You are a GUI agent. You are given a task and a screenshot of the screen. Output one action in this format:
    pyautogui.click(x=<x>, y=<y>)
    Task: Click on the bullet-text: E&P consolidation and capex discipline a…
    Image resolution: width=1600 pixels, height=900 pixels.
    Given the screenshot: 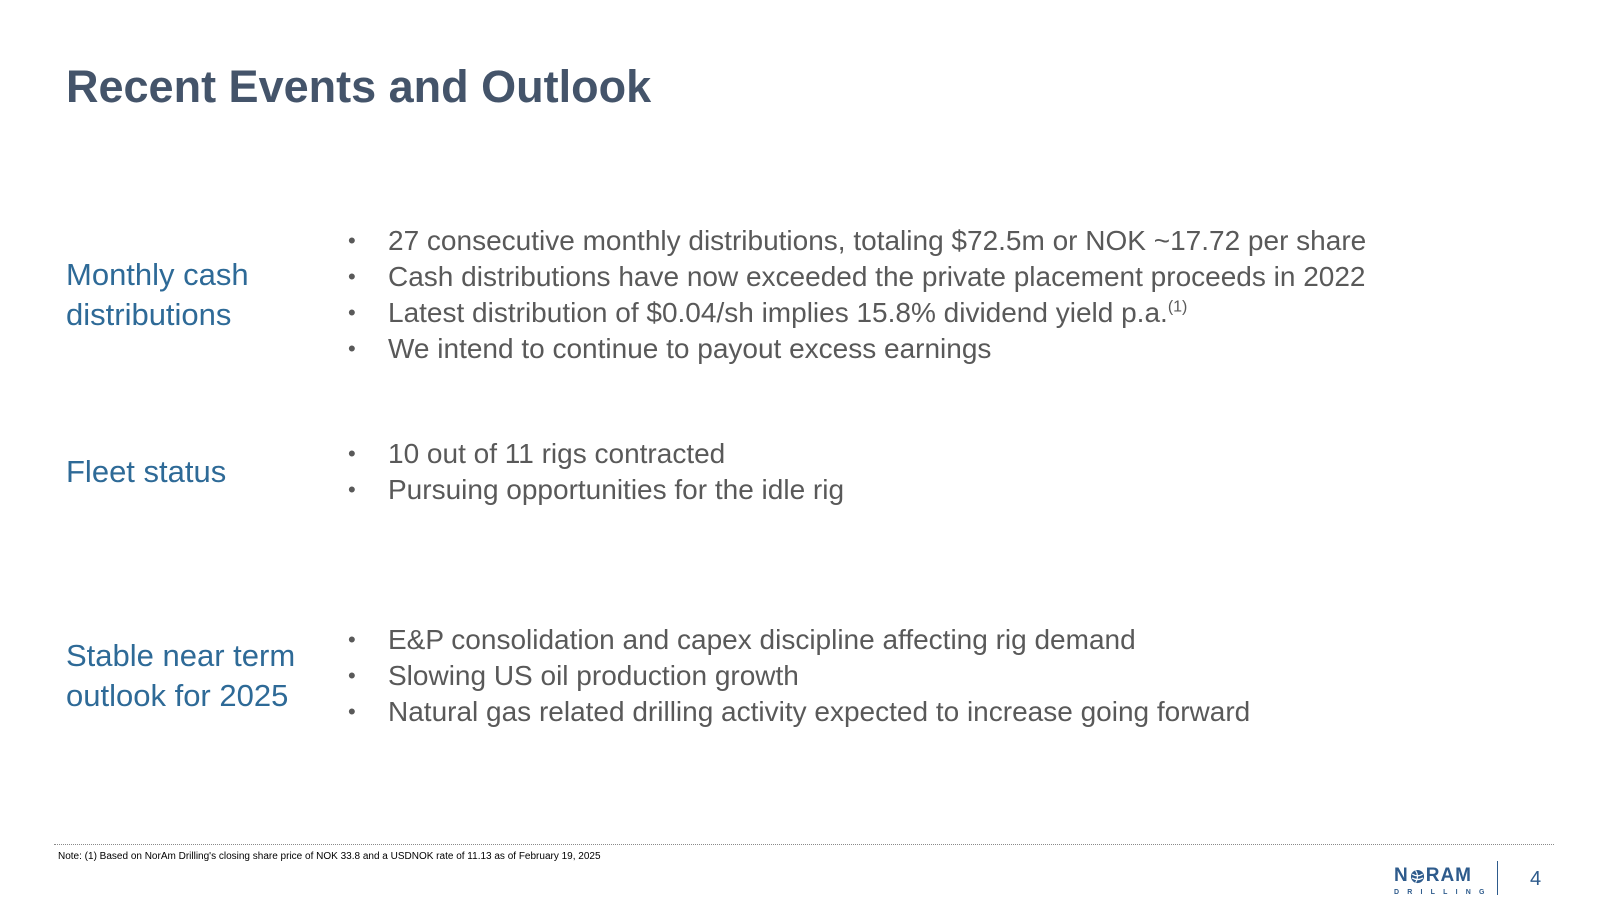 What is the action you would take?
    pyautogui.click(x=762, y=639)
    